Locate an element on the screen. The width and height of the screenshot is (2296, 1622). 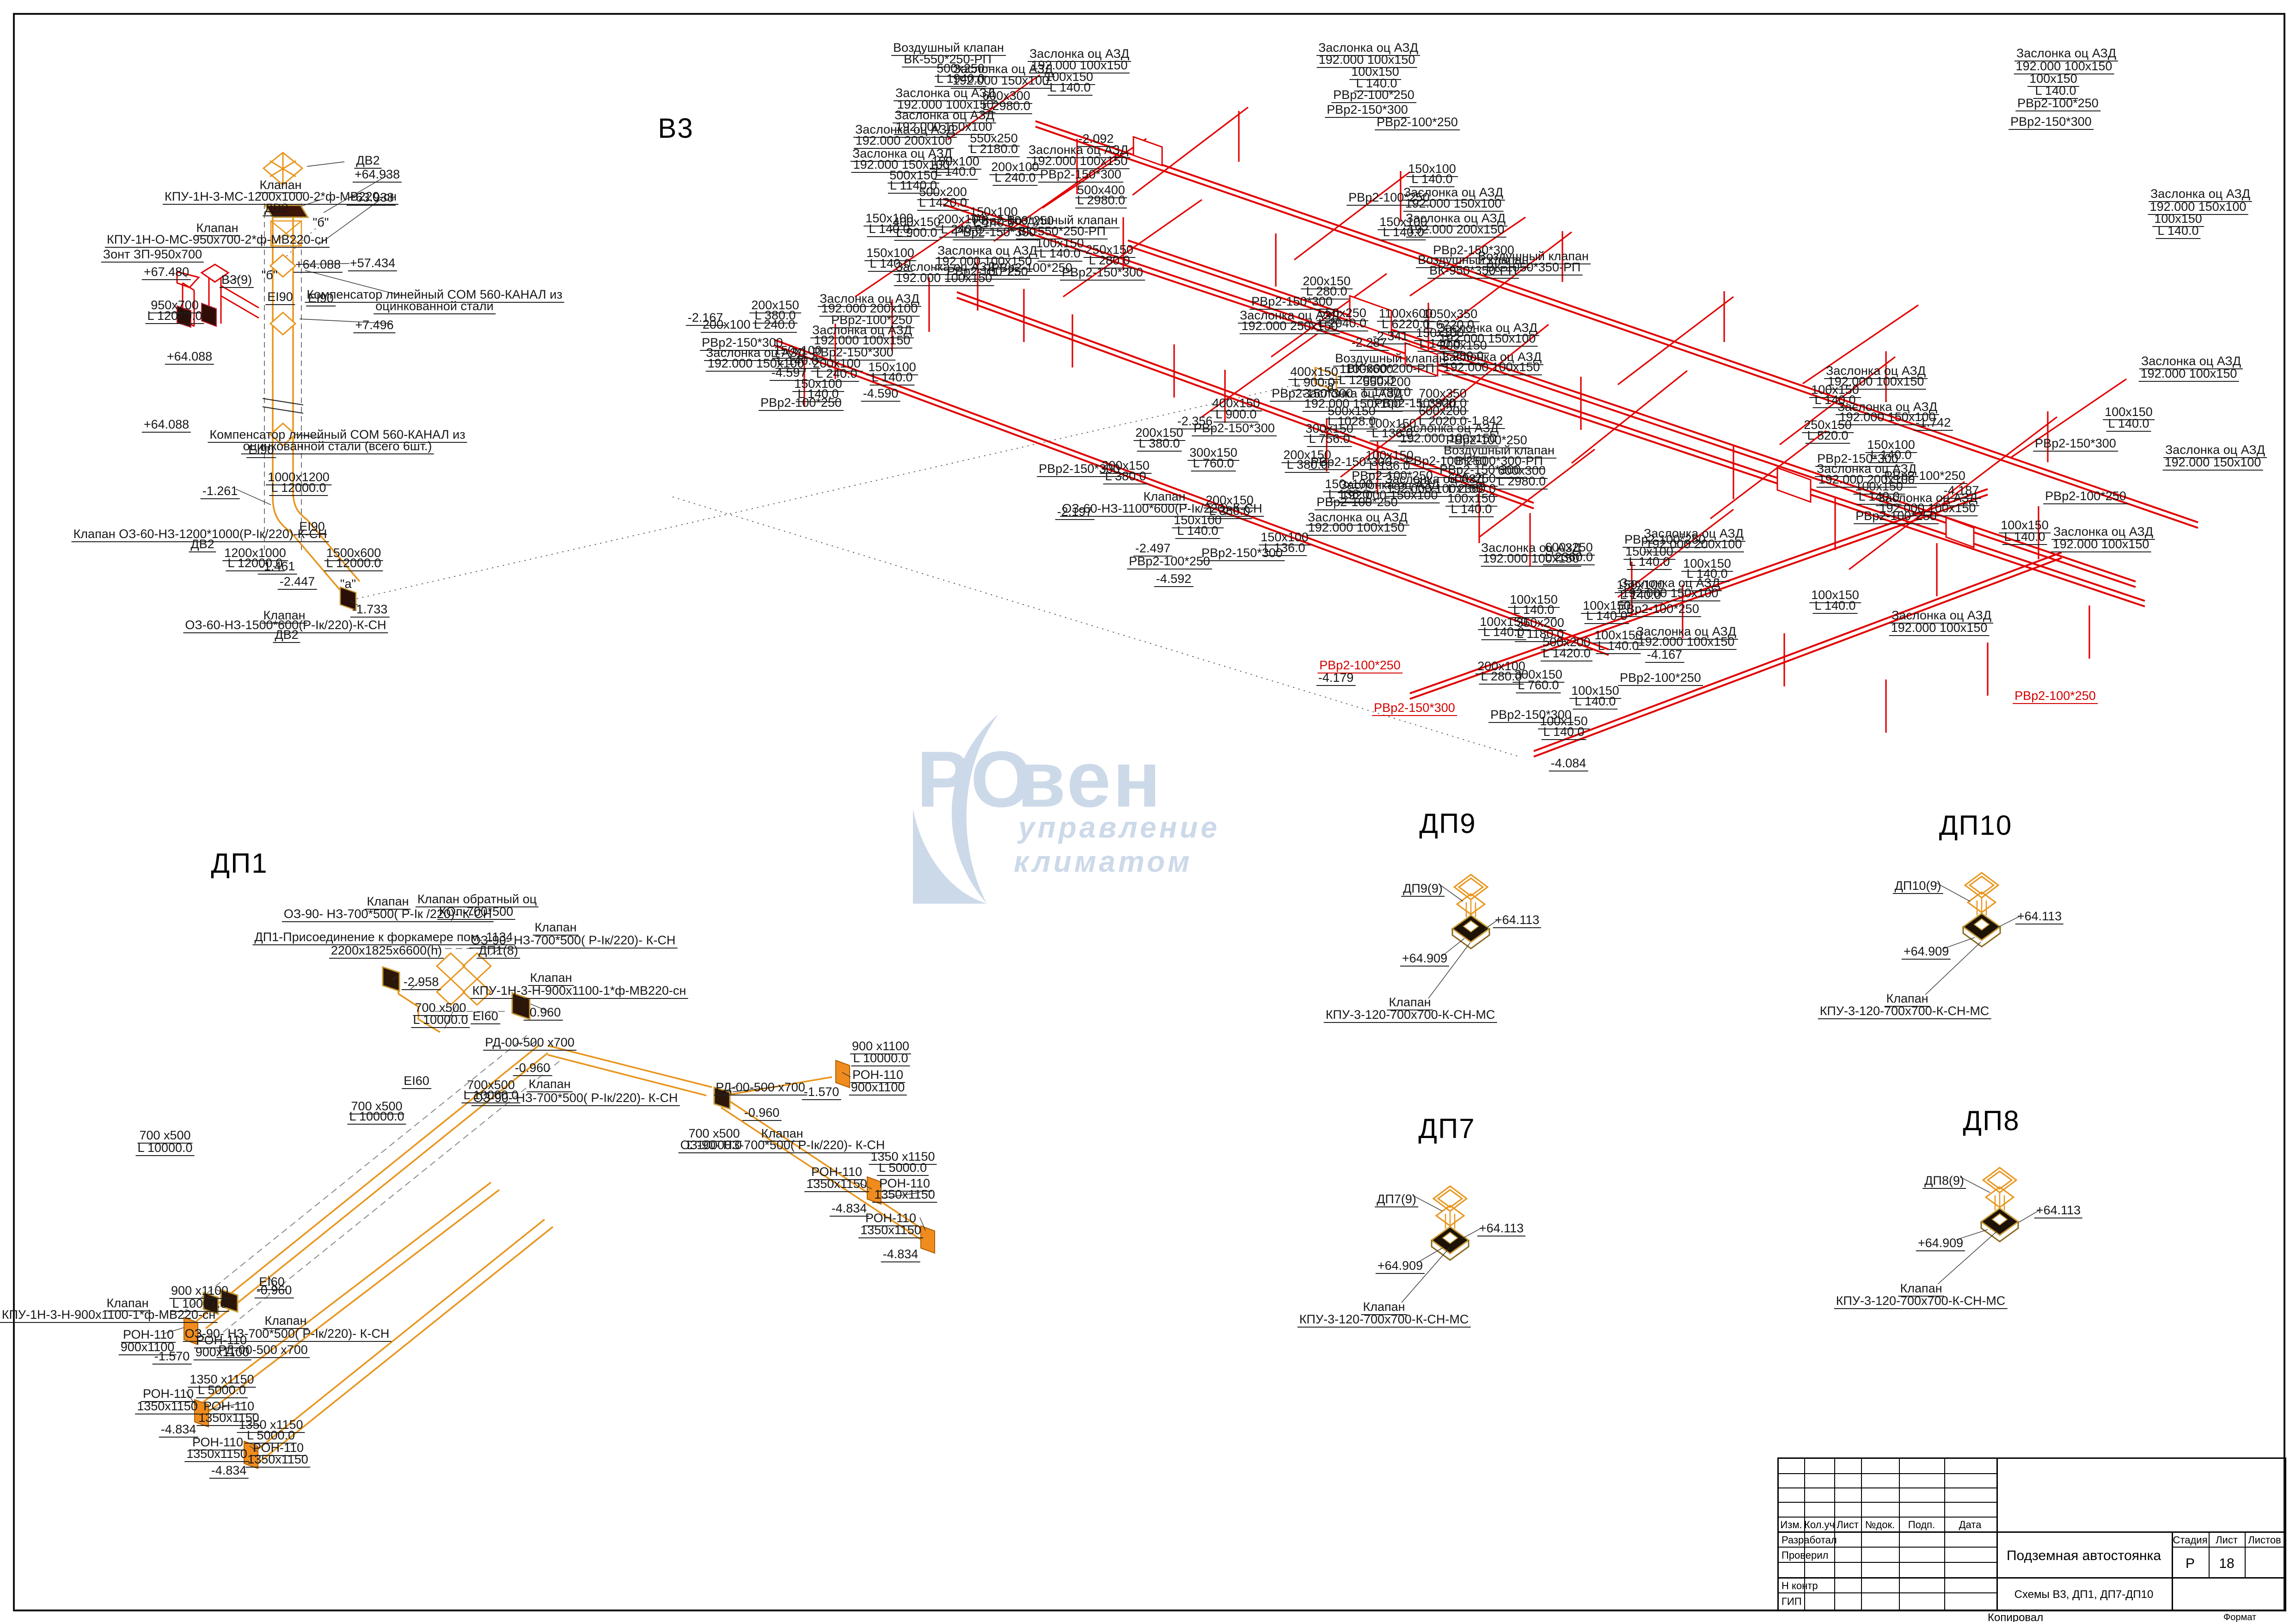
callout-label: L 760.0 is located at coordinates (1538, 686).